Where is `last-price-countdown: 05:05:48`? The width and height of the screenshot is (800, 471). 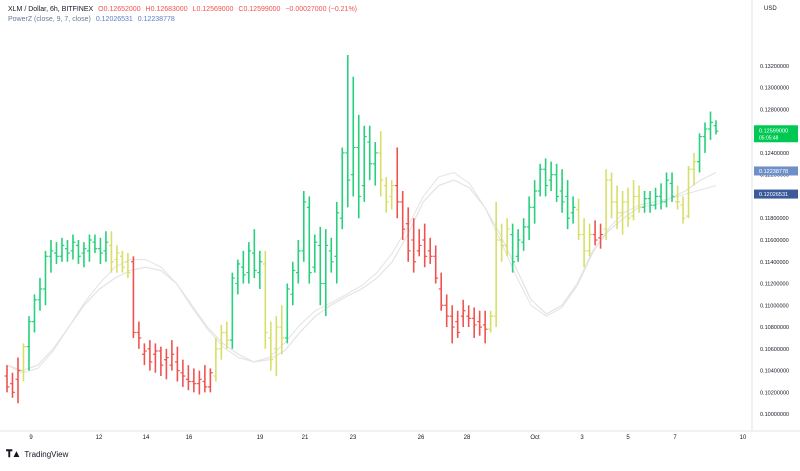 last-price-countdown: 05:05:48 is located at coordinates (769, 138).